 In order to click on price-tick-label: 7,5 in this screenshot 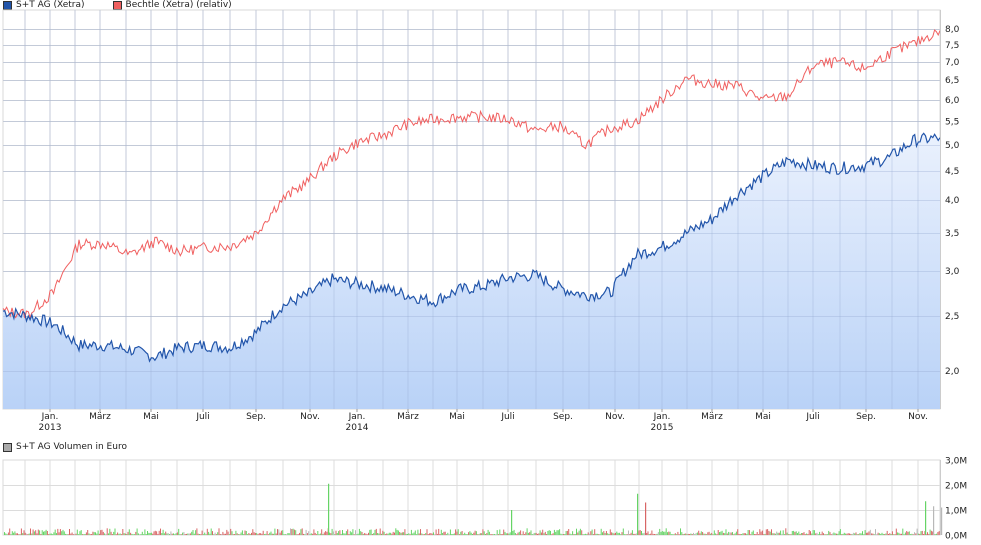, I will do `click(952, 46)`.